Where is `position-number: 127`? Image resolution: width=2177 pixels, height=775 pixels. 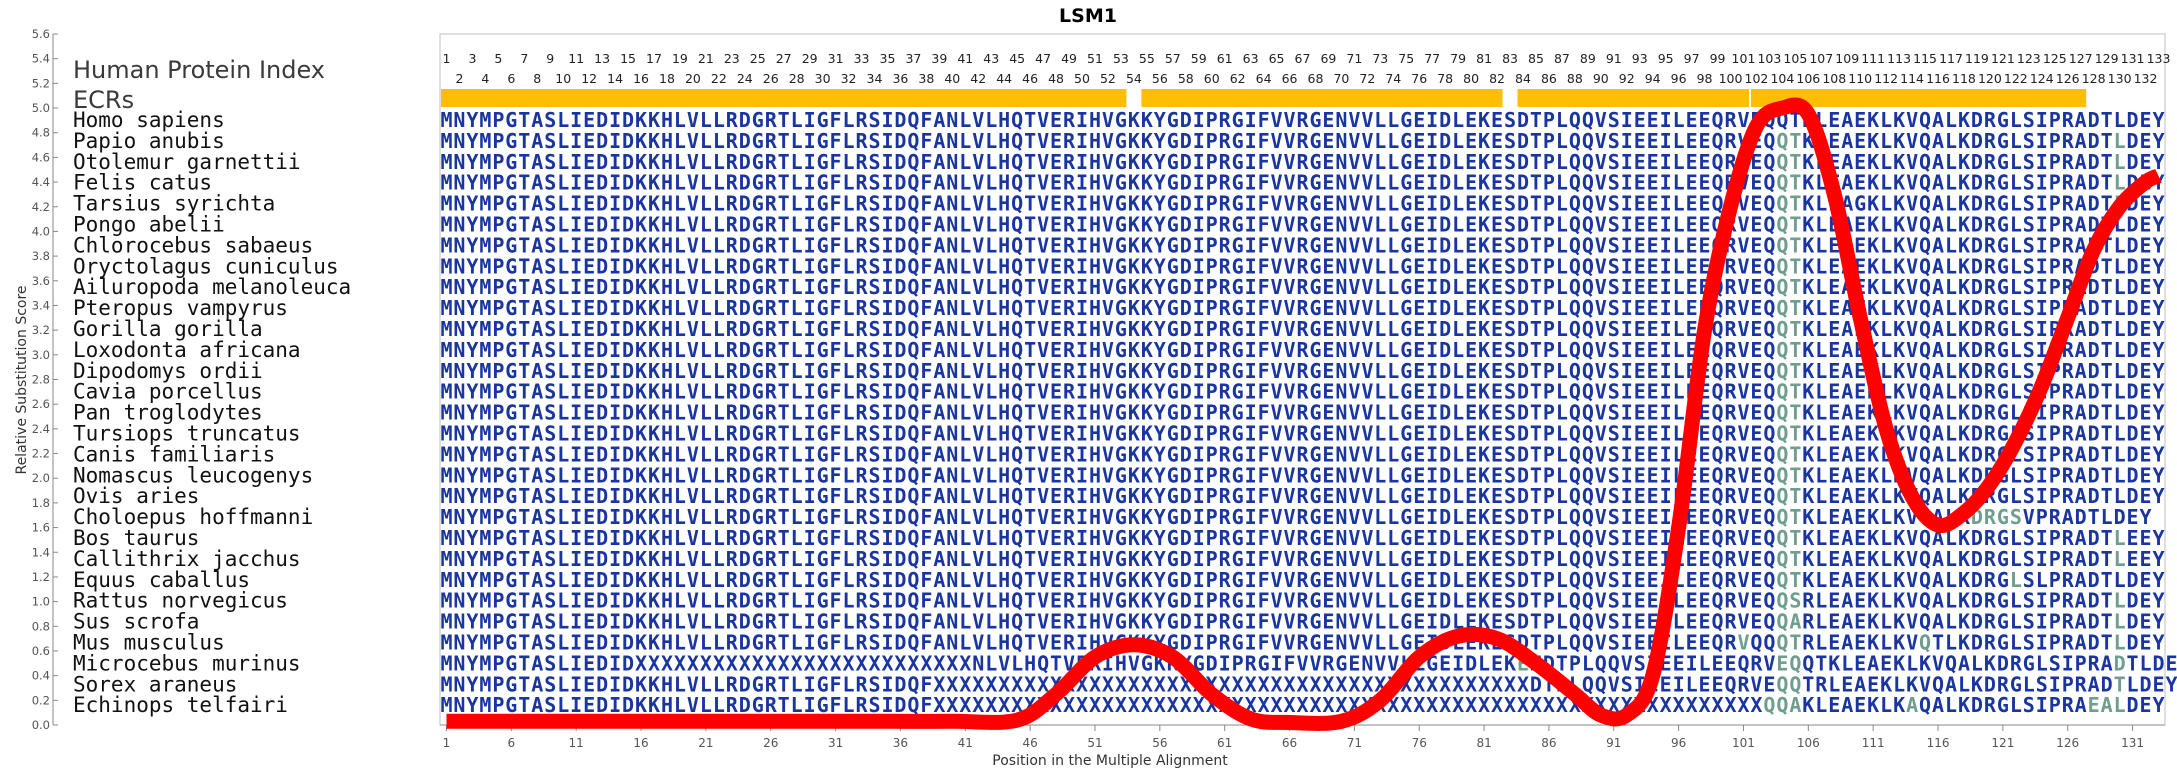 position-number: 127 is located at coordinates (2081, 58).